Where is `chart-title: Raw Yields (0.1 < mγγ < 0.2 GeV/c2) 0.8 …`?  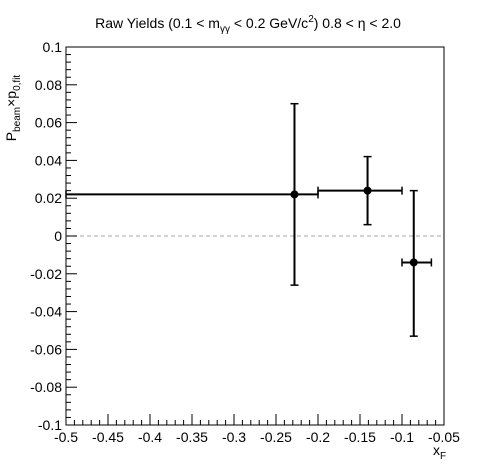
chart-title: Raw Yields (0.1 < mγγ < 0.2 GeV/c2) 0.8 … is located at coordinates (248, 24).